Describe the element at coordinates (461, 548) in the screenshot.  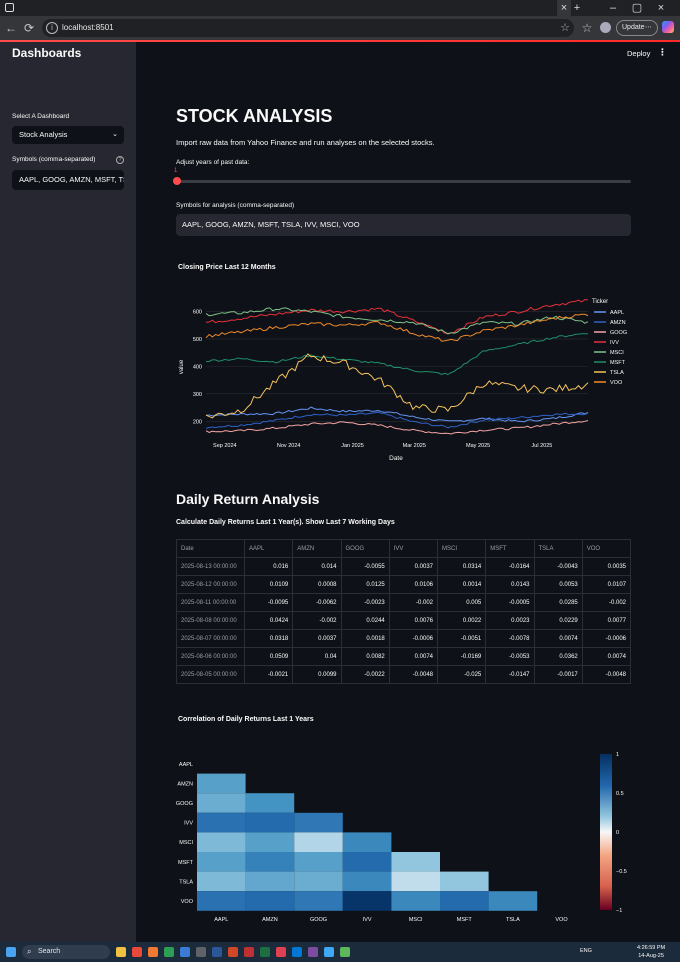
I see `column-header: MSCI` at that location.